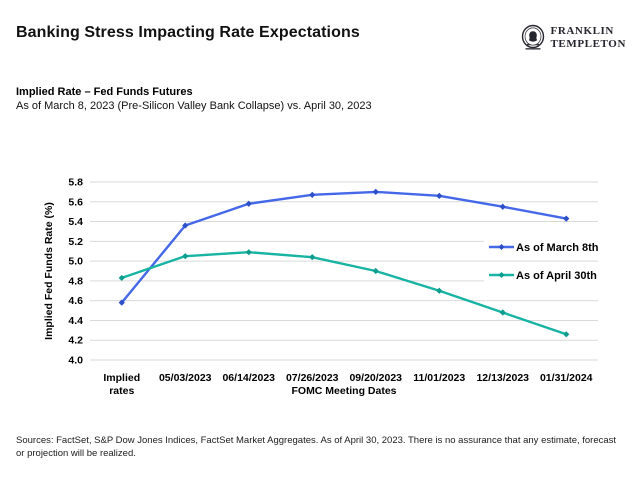 The width and height of the screenshot is (640, 483). What do you see at coordinates (75, 242) in the screenshot?
I see `y-tick-label: 5.2` at bounding box center [75, 242].